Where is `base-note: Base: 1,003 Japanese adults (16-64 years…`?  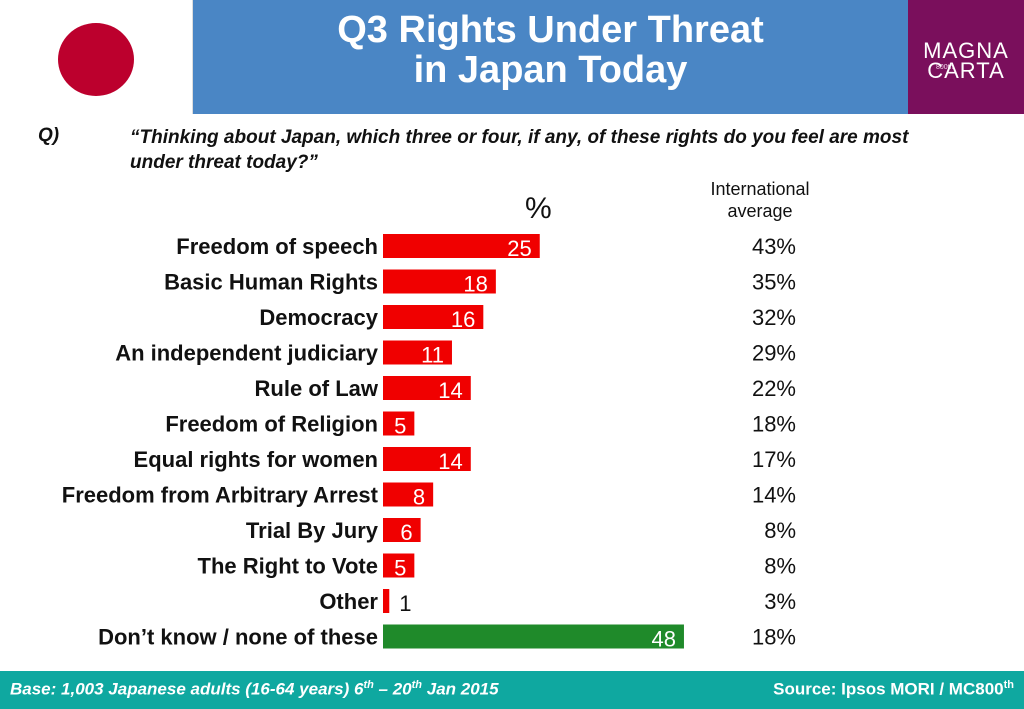
base-note: Base: 1,003 Japanese adults (16-64 years… is located at coordinates (254, 689).